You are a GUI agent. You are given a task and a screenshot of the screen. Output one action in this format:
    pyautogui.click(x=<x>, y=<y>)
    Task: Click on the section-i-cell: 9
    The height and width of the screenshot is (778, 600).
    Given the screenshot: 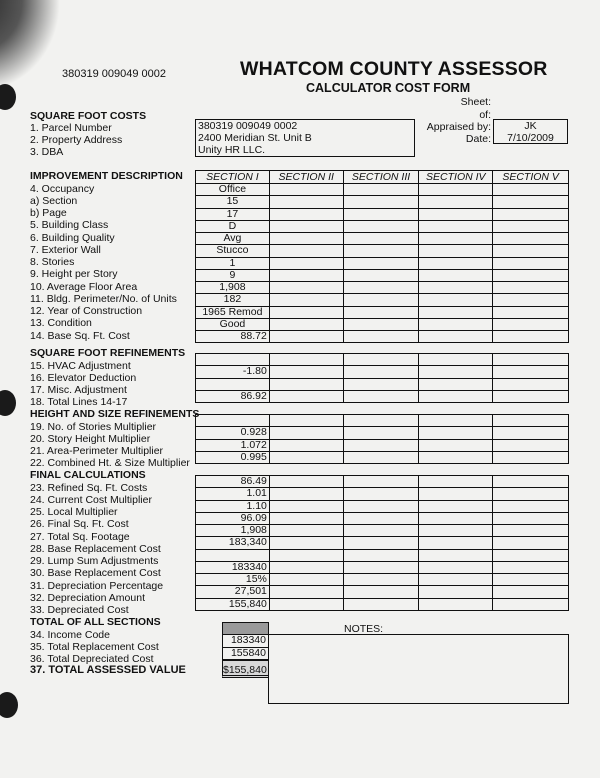 What is the action you would take?
    pyautogui.click(x=232, y=275)
    